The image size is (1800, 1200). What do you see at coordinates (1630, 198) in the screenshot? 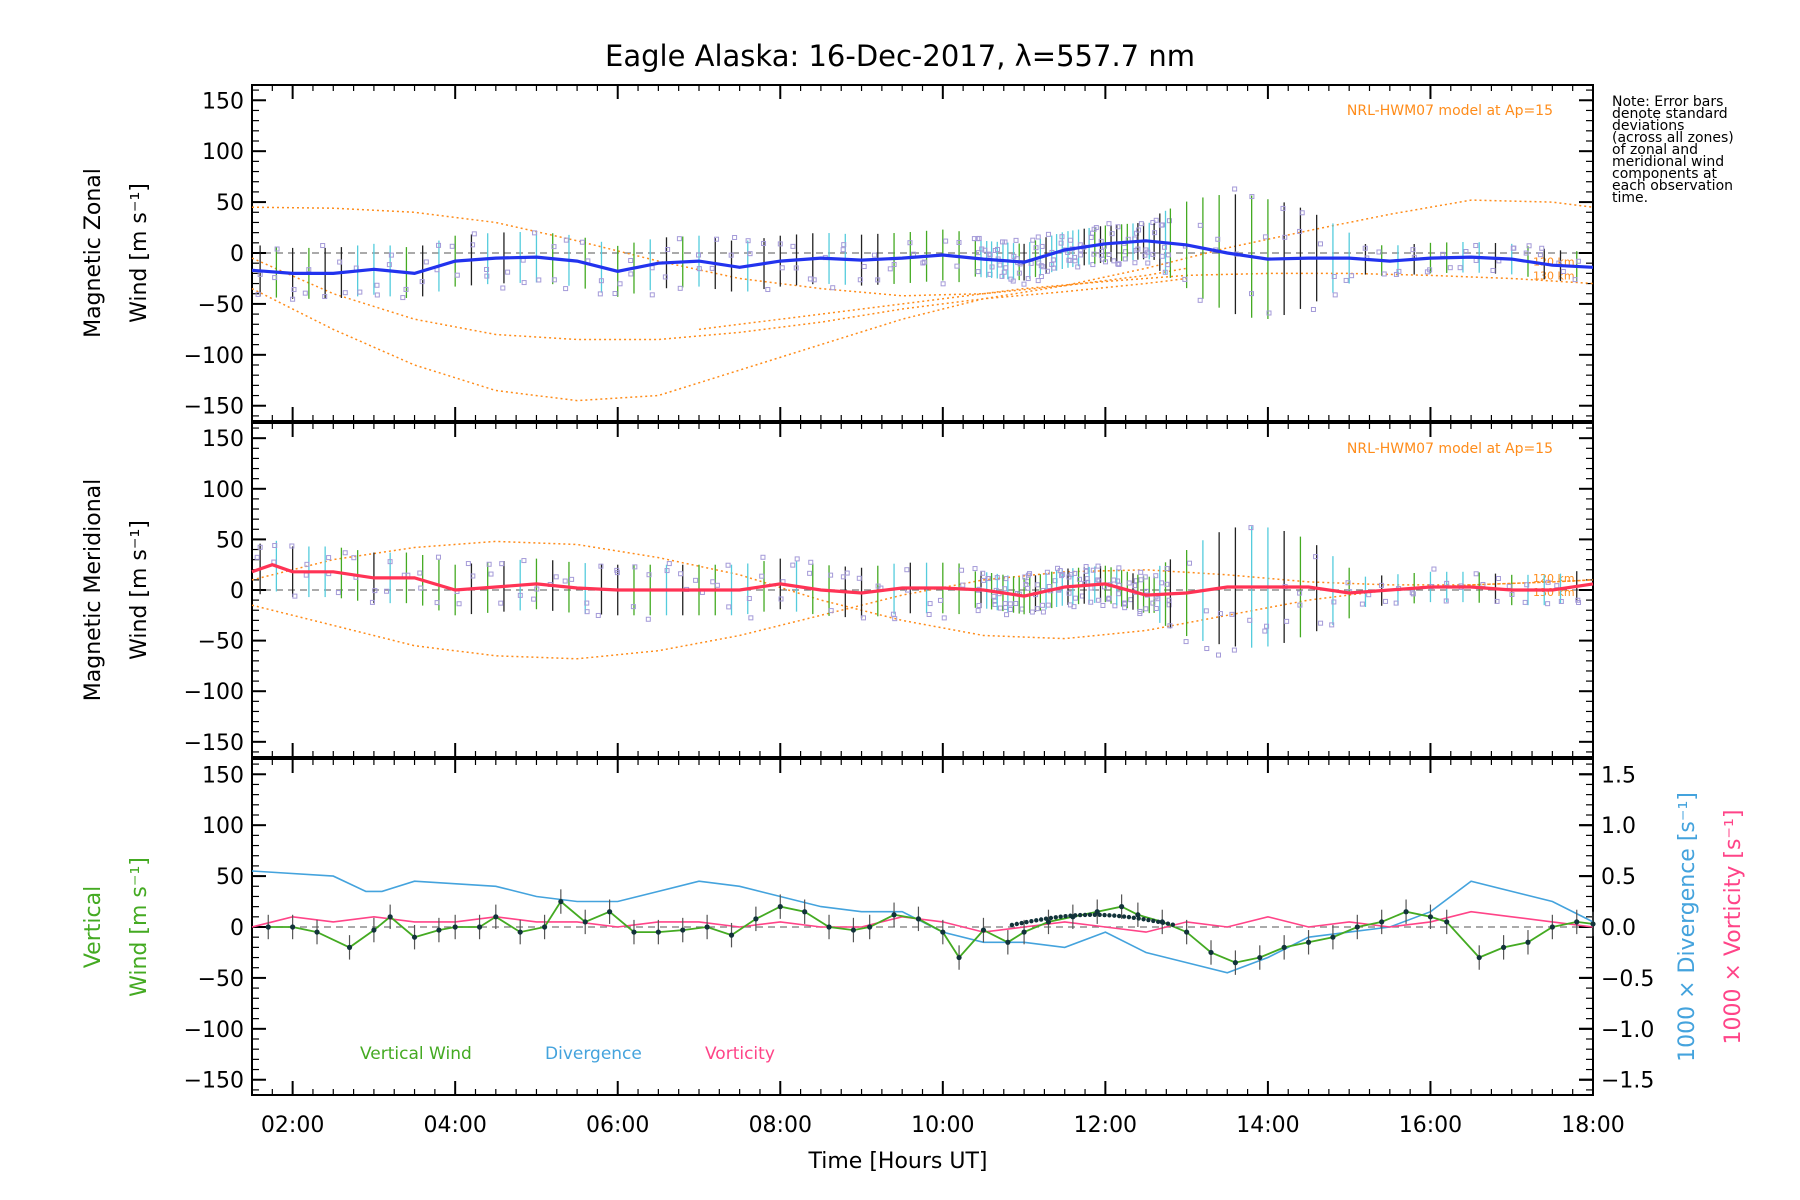
I see `note-line: time.` at bounding box center [1630, 198].